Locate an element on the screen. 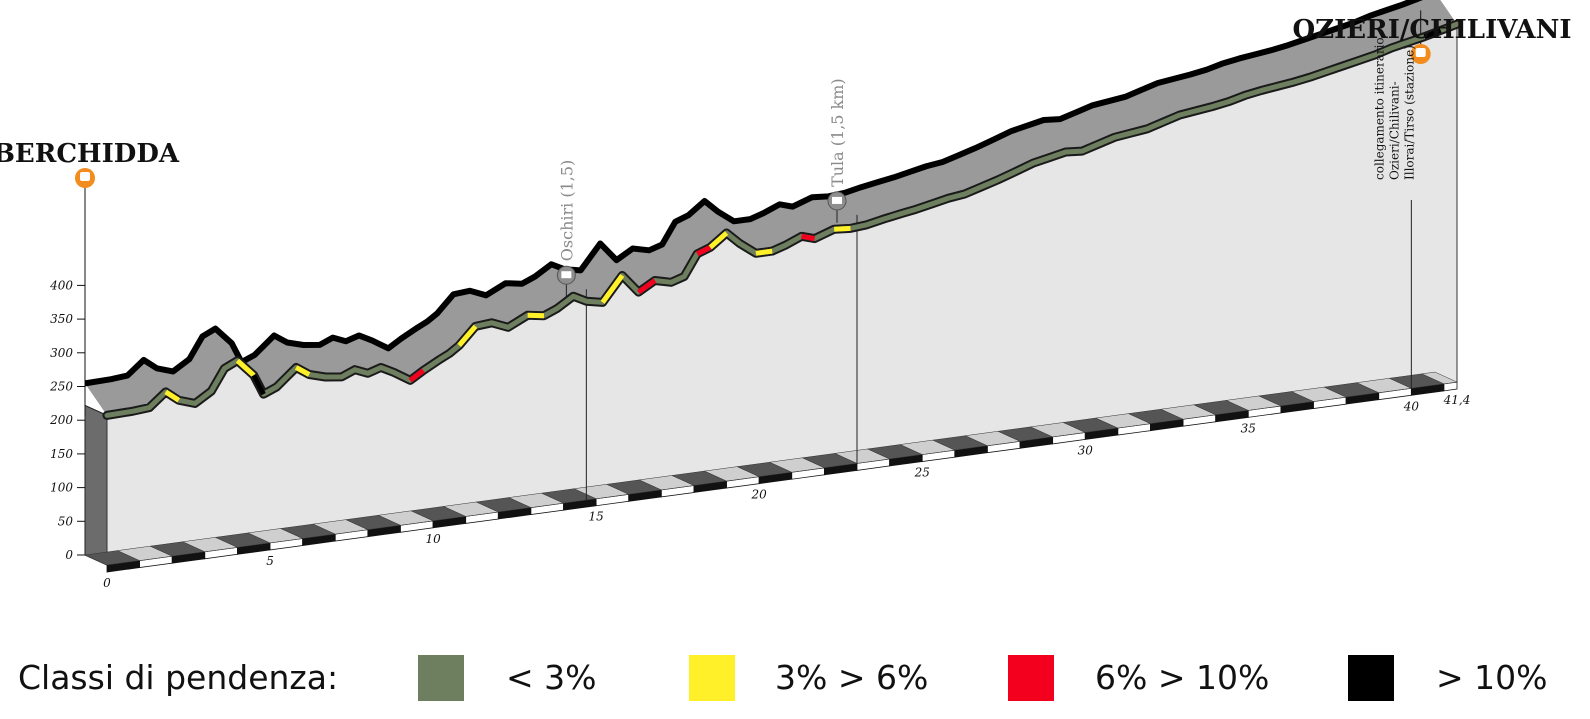  x-tick-label: 25 is located at coordinates (922, 473).